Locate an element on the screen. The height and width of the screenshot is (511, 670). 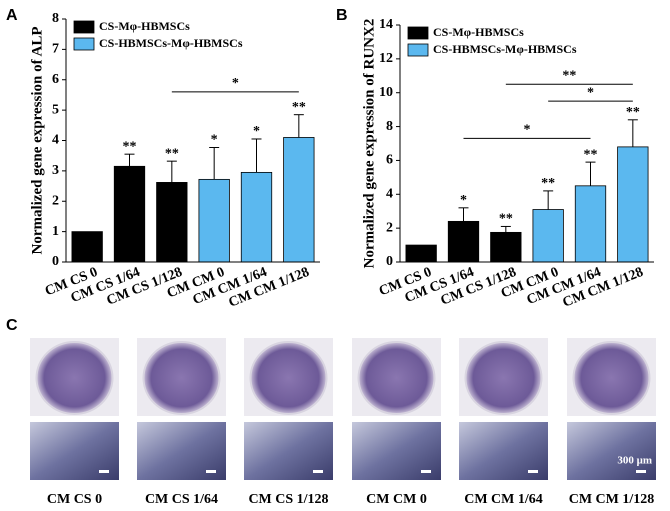
caption: CM CM 1/128 is located at coordinates (612, 499).